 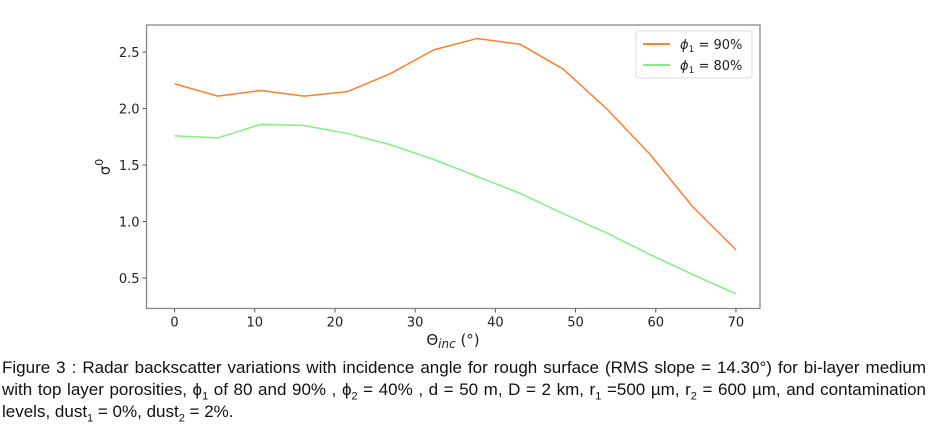 I want to click on x-tick-label: 50, so click(x=575, y=323).